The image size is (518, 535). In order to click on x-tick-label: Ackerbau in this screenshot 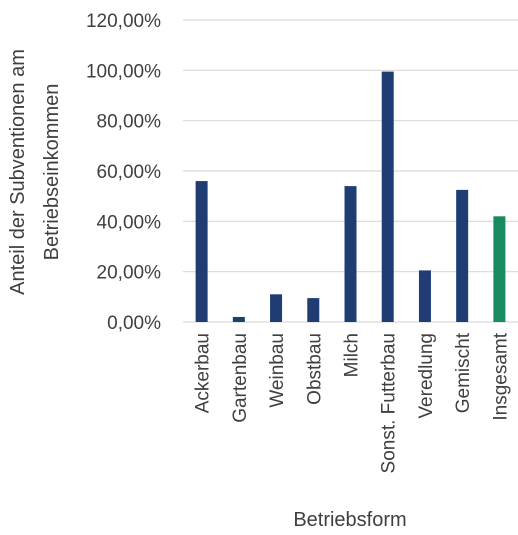, I will do `click(203, 373)`.